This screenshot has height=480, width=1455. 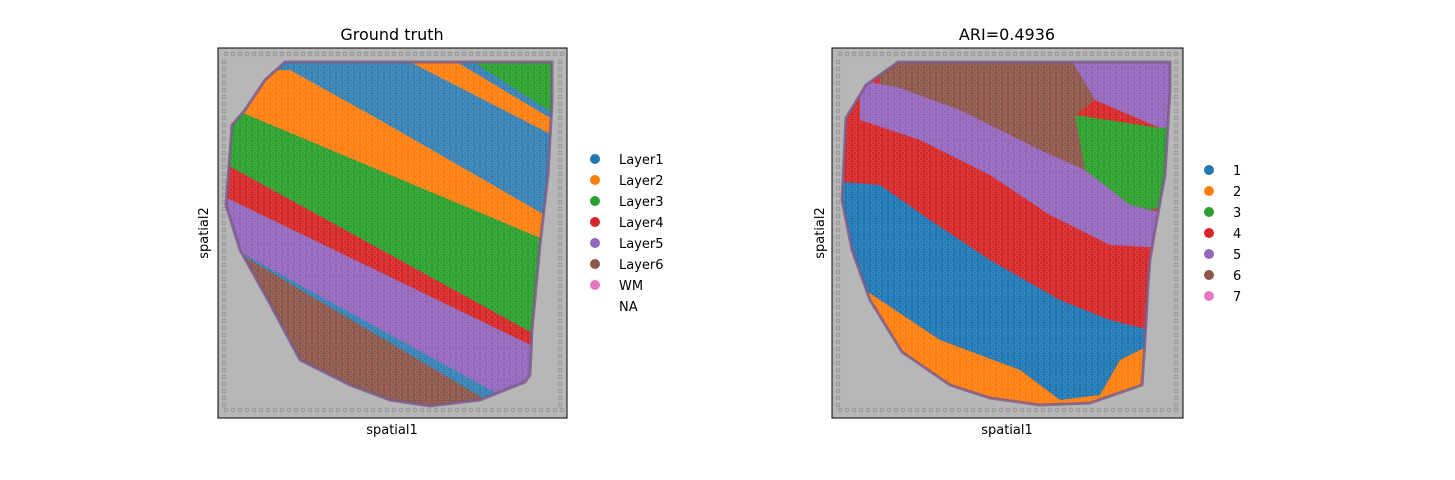 I want to click on legend-label: Layer1, so click(x=641, y=160).